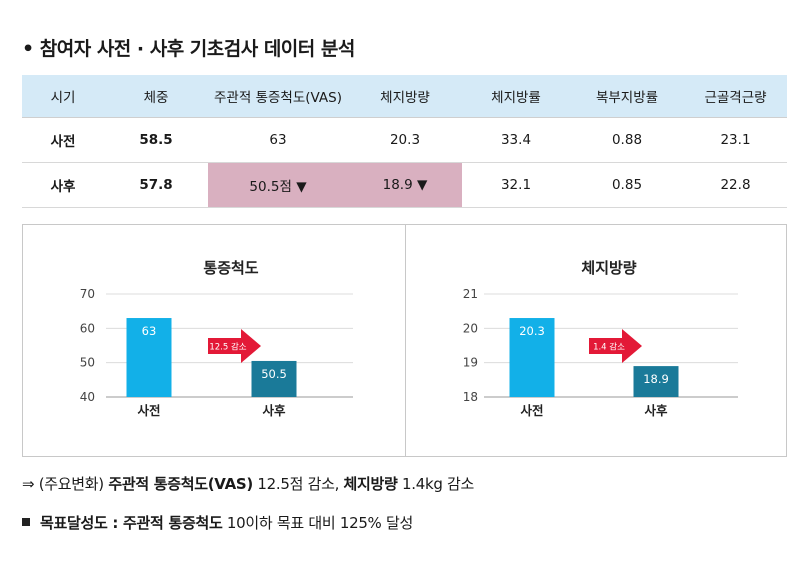 This screenshot has height=563, width=800. Describe the element at coordinates (156, 96) in the screenshot. I see `header-weight: 체중` at that location.